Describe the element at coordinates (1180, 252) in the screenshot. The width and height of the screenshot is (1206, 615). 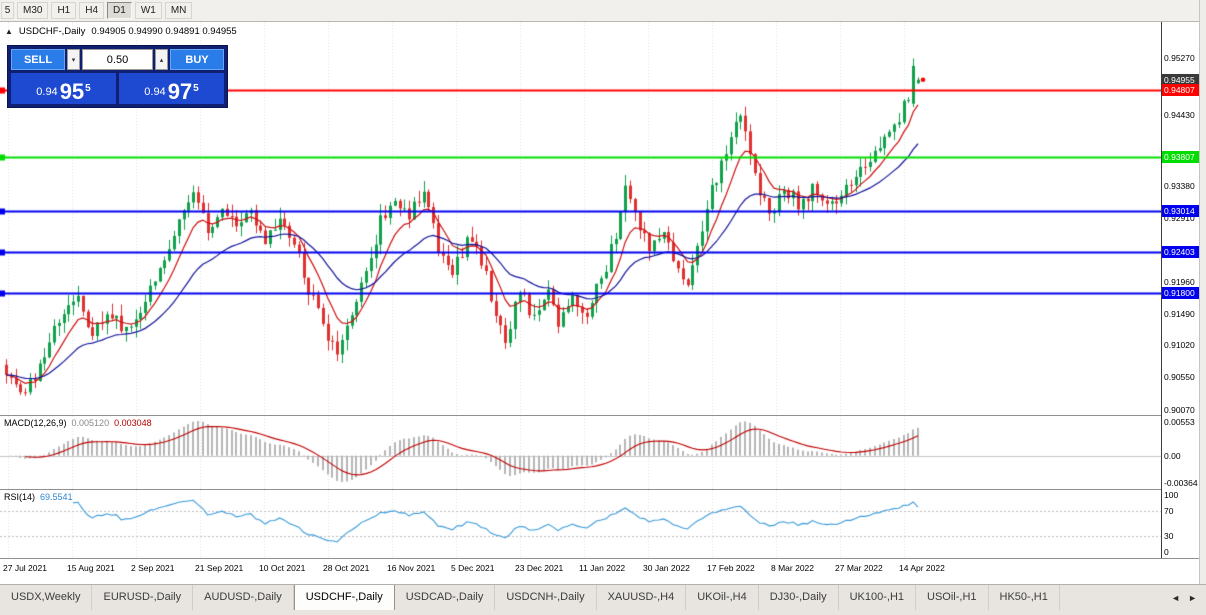
I see `price-marker-label: 0.92403` at that location.